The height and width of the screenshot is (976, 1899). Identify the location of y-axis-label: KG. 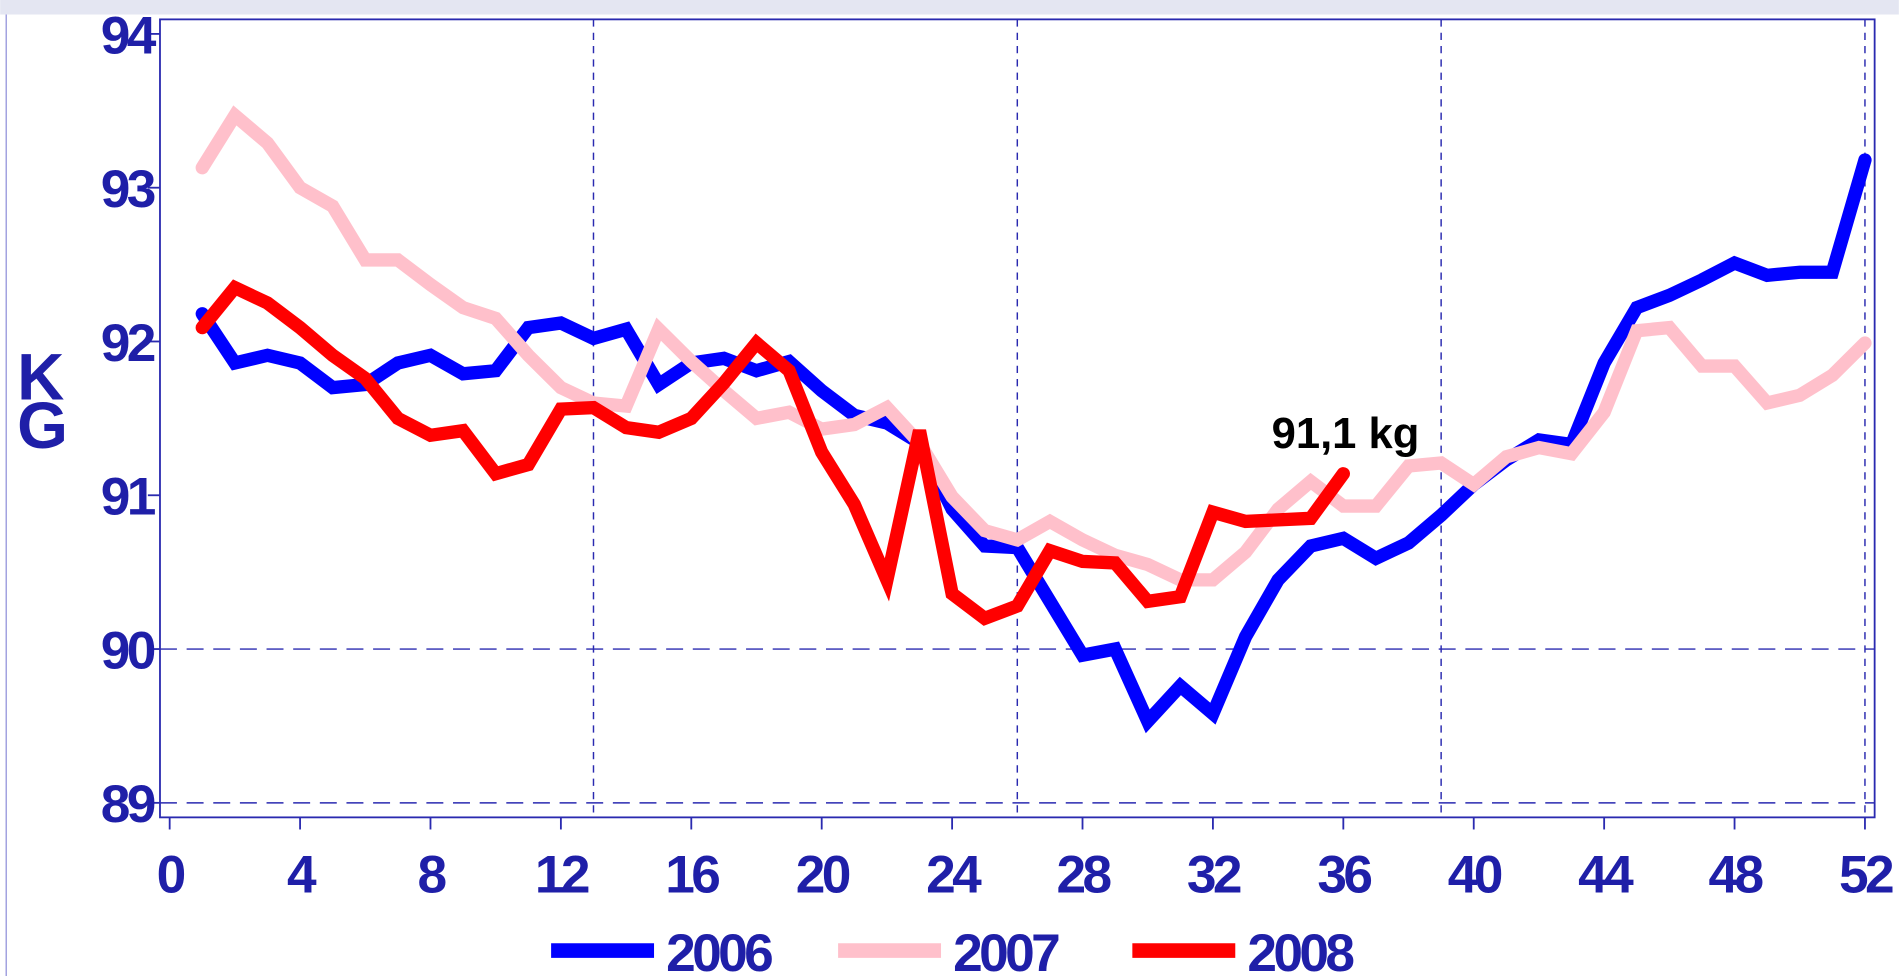
(42, 408).